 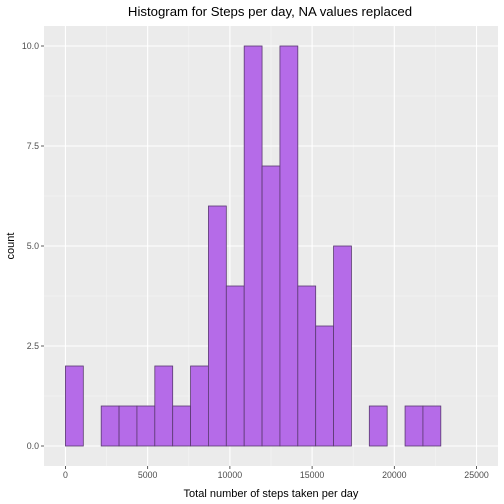 I want to click on y-tick-label: 10.0, so click(x=30, y=46).